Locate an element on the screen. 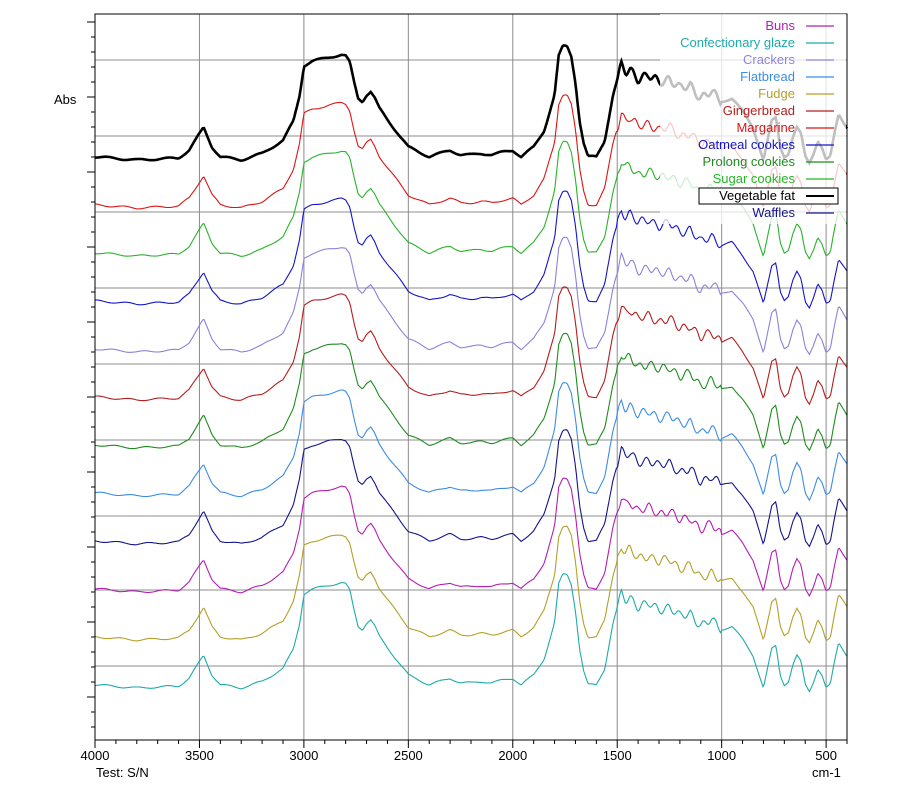 The width and height of the screenshot is (901, 786). legend-label-flatbread: Flatbread is located at coordinates (767, 76).